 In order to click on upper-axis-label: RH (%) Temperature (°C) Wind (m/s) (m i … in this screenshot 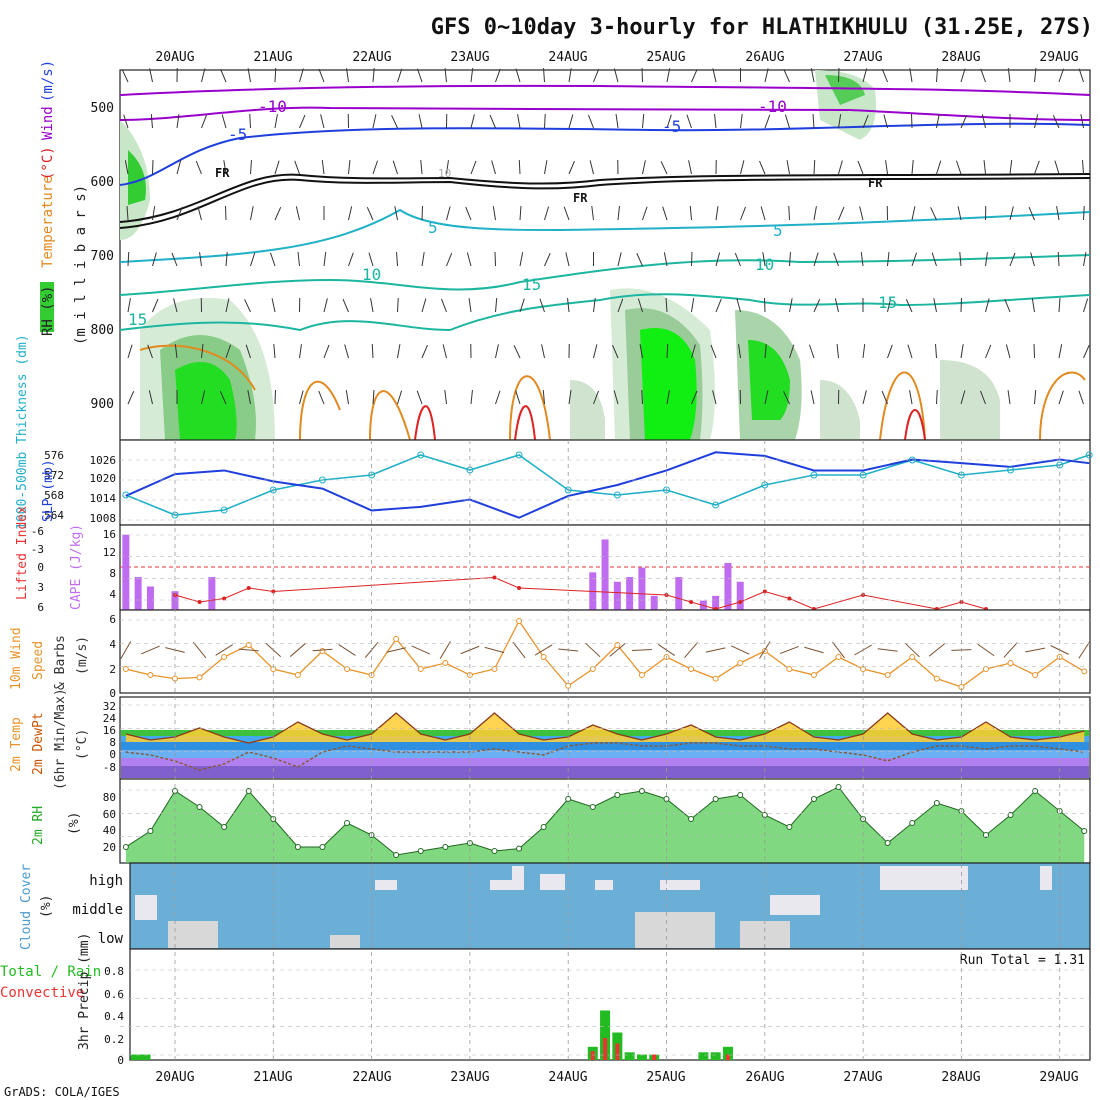, I will do `click(64, 202)`.